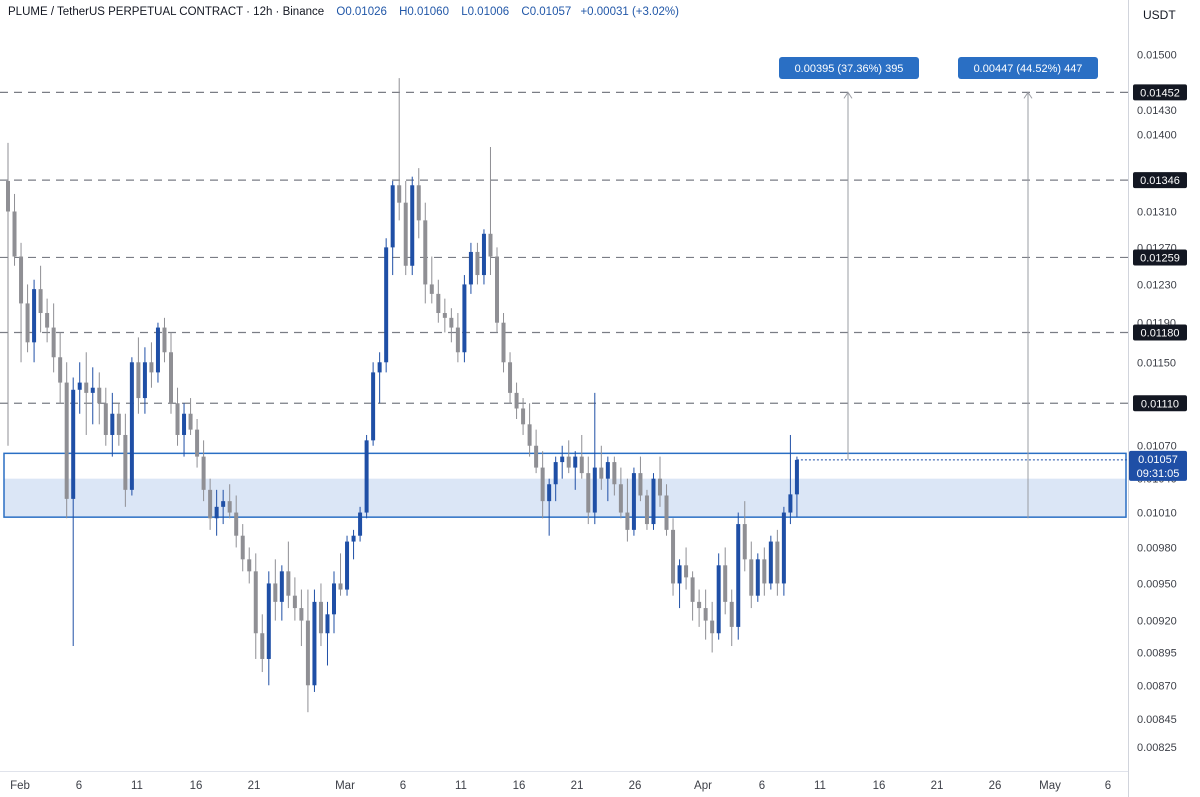 Image resolution: width=1200 pixels, height=797 pixels. What do you see at coordinates (345, 786) in the screenshot?
I see `time-tick-label: Mar` at bounding box center [345, 786].